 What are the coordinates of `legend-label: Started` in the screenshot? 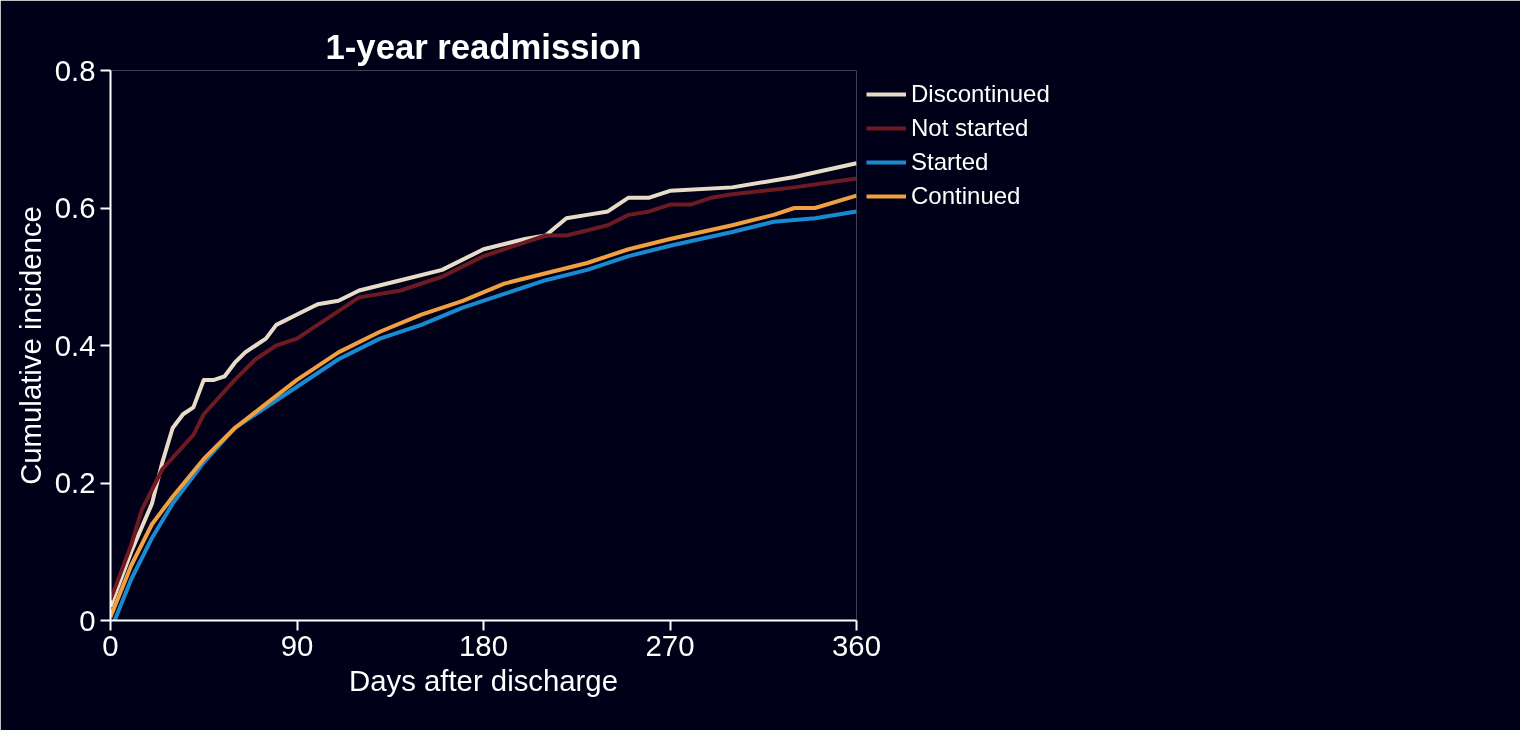 It's located at (950, 162).